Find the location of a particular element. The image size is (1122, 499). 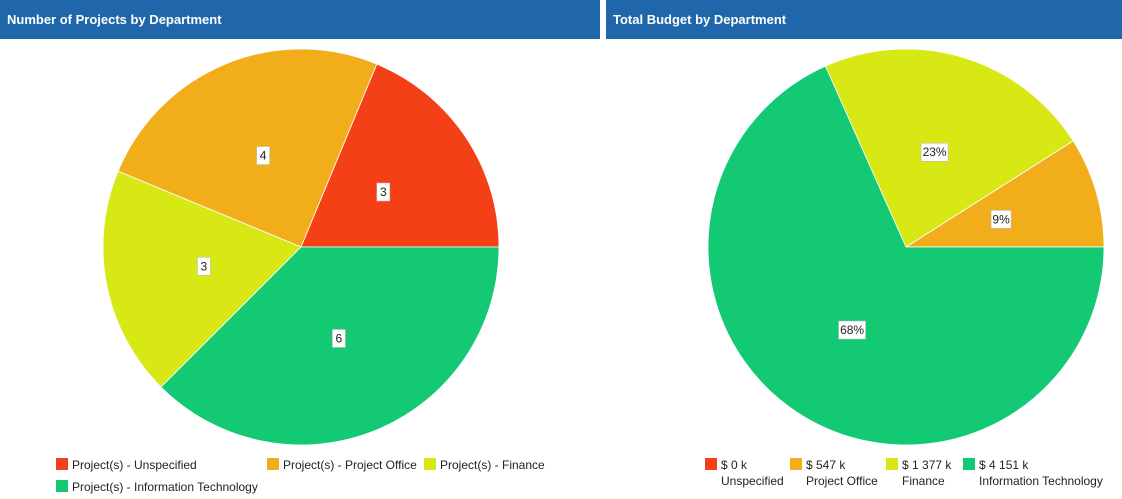

legend-item-information-technology: Project(s) - Information Technology is located at coordinates (157, 487).